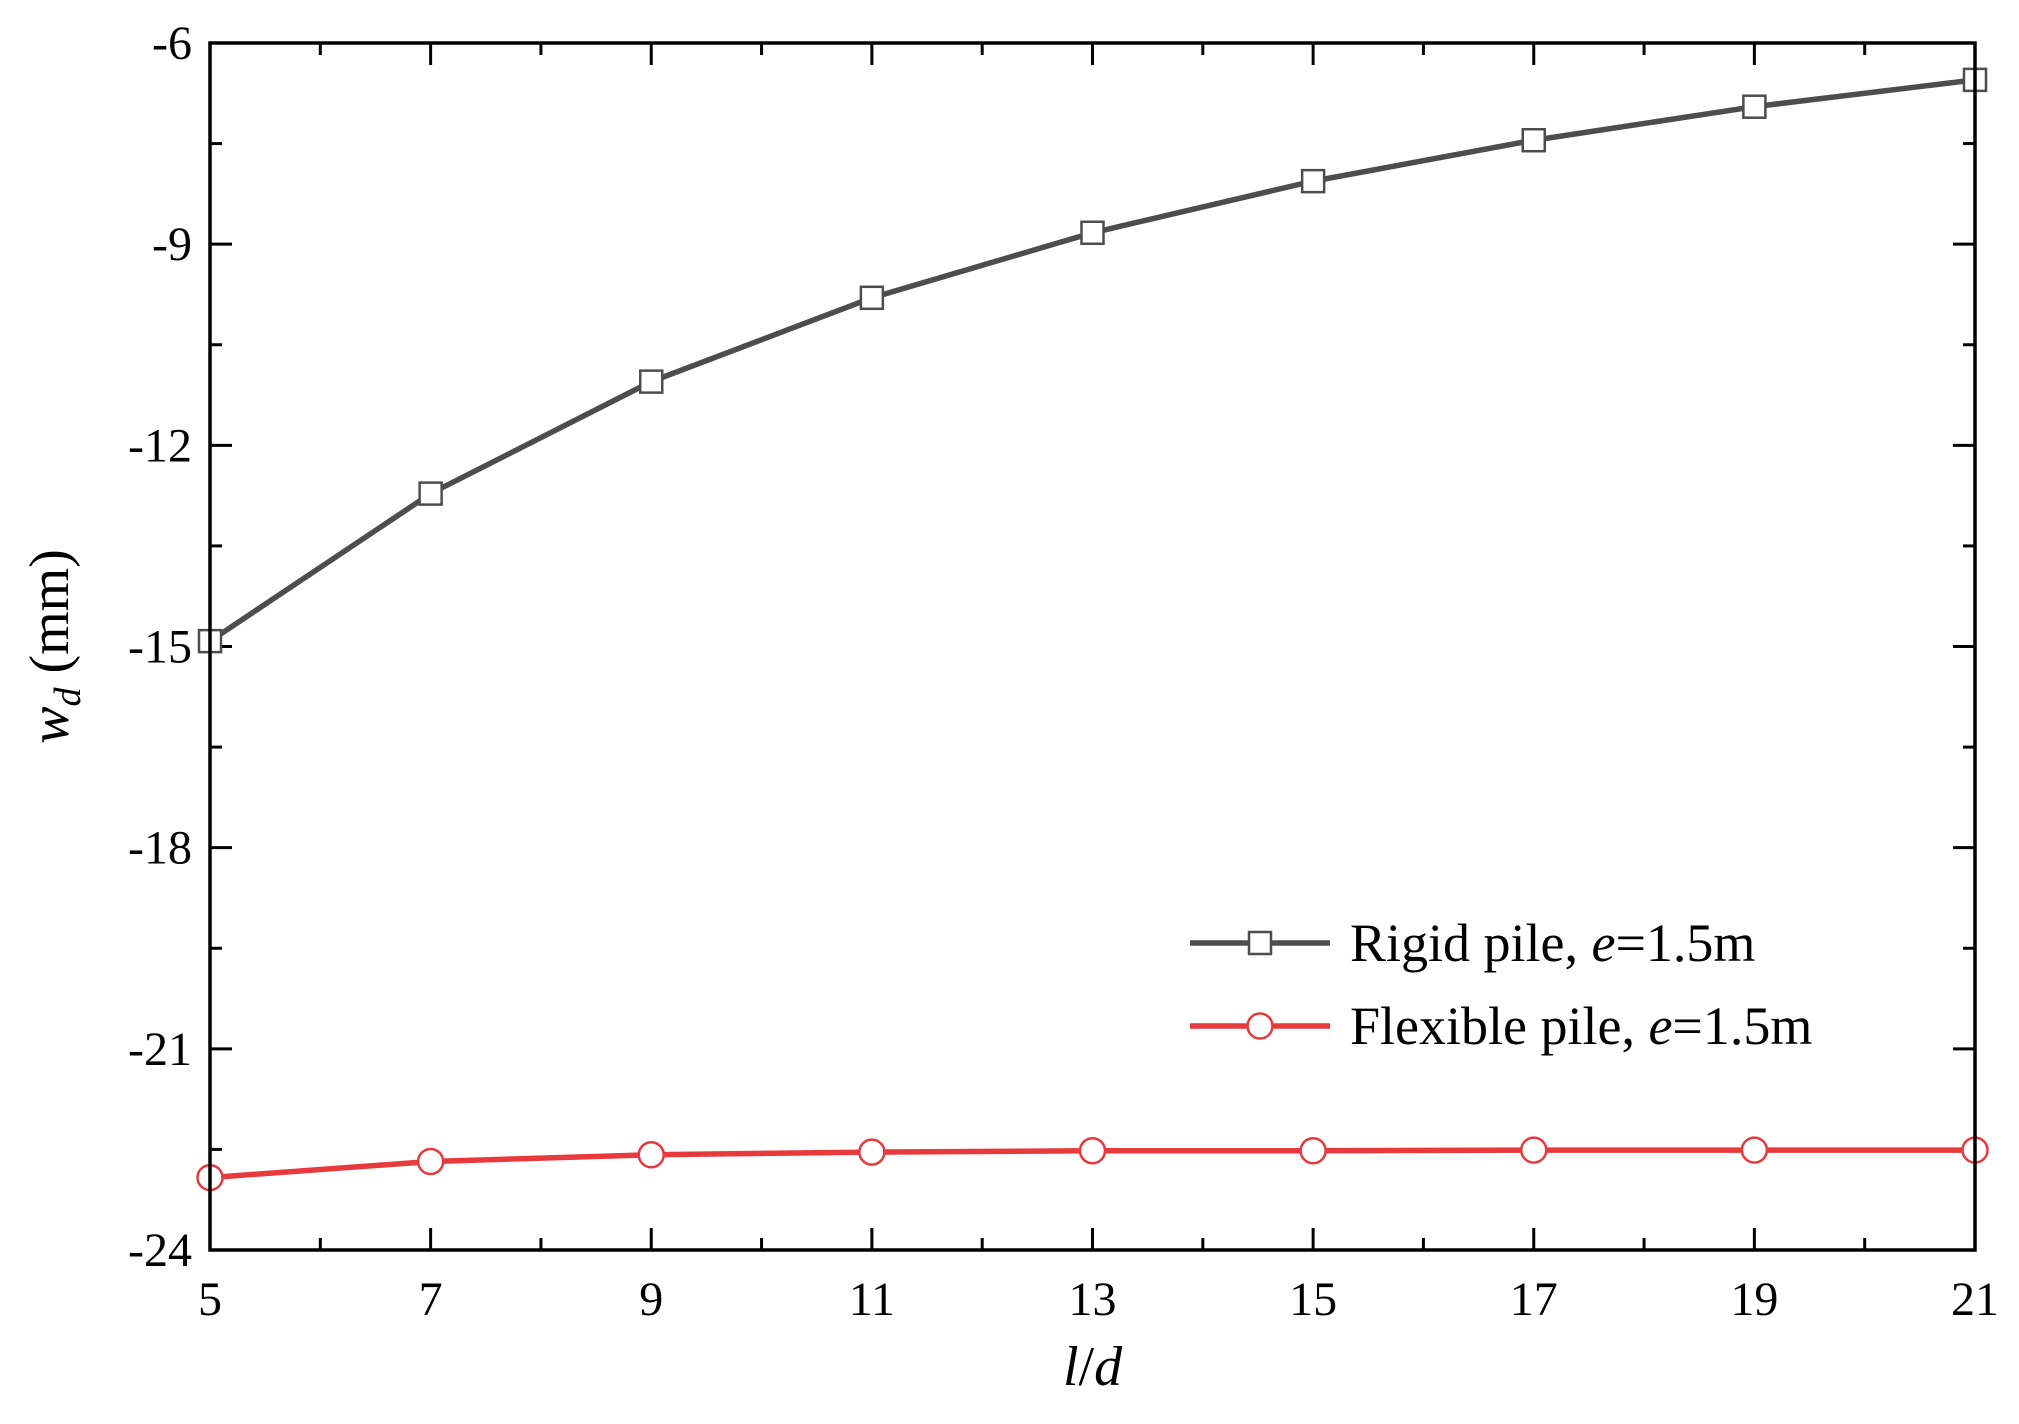  Describe the element at coordinates (160, 848) in the screenshot. I see `y-tick-label: -18` at that location.